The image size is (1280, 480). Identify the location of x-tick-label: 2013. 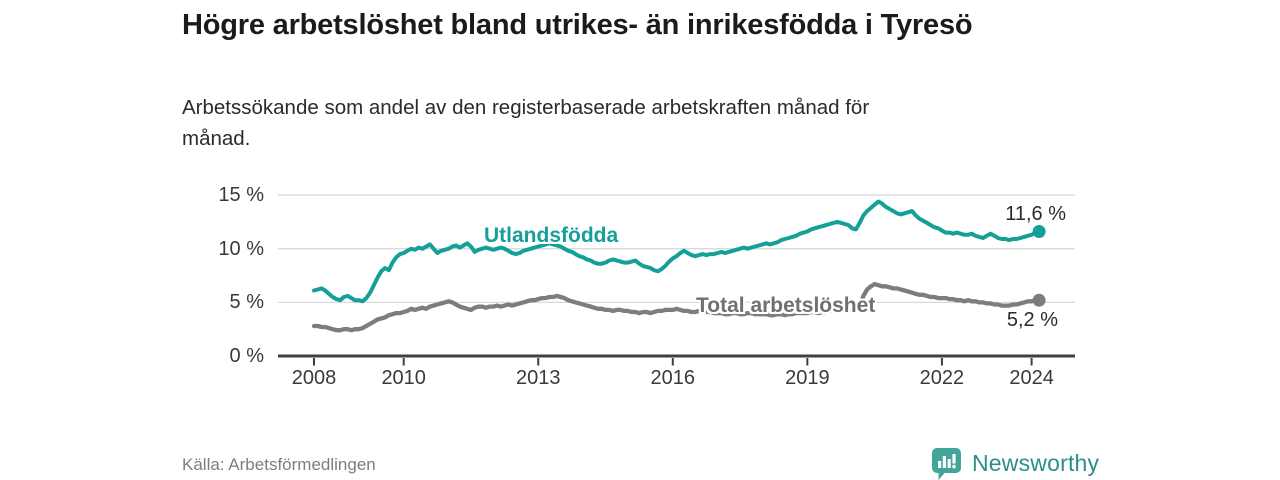
(538, 378).